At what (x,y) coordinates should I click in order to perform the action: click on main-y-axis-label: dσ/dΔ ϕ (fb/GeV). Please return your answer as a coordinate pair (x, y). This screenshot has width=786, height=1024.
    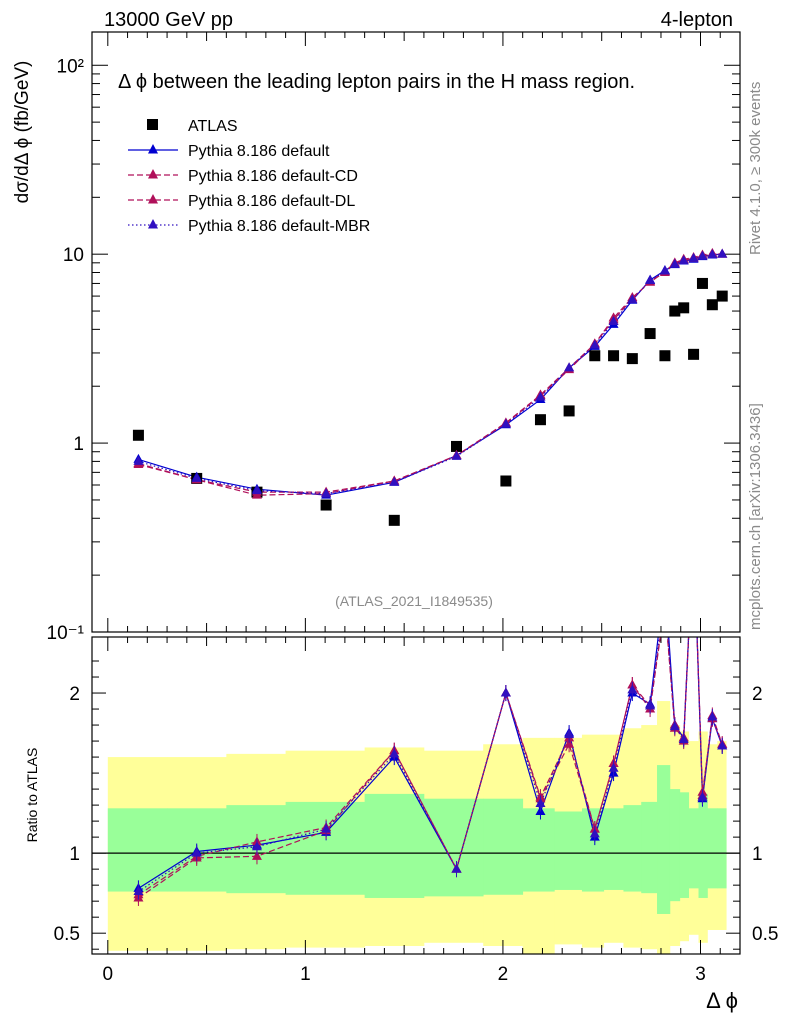
    Looking at the image, I should click on (22, 132).